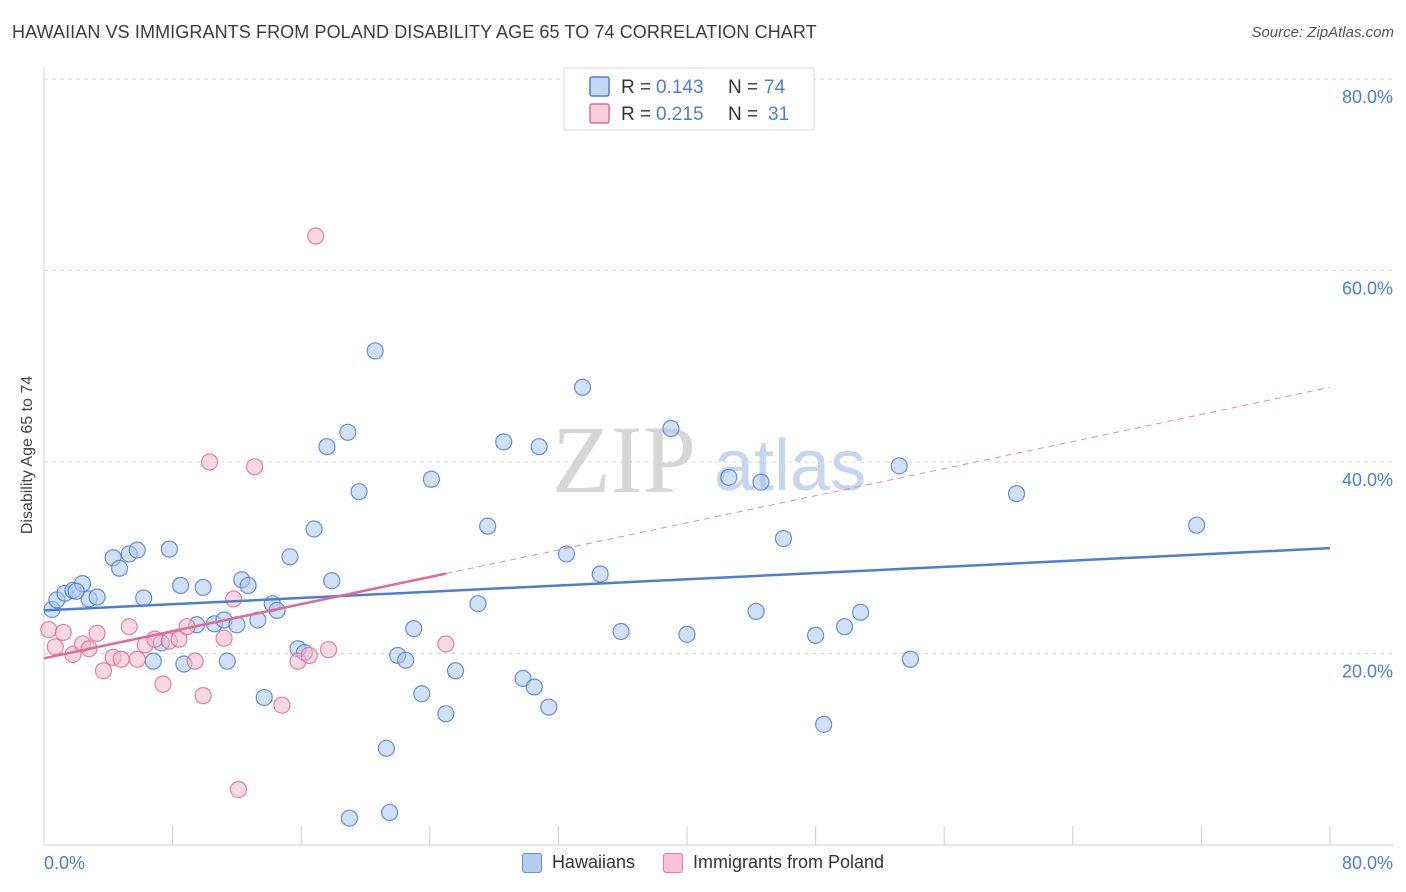 This screenshot has height=892, width=1406. Describe the element at coordinates (788, 862) in the screenshot. I see `bottom-legend-label-poland: Immigrants from Poland` at that location.